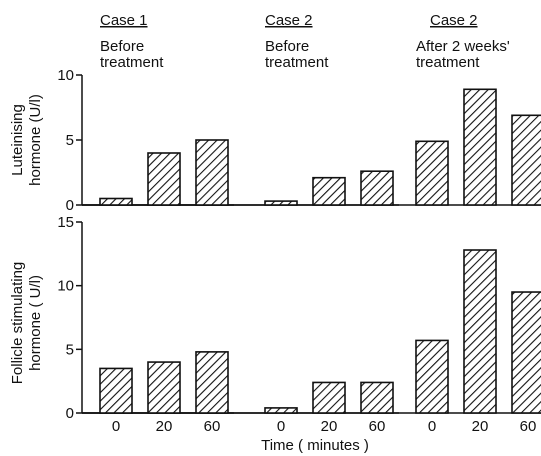 The image size is (541, 456). I want to click on panel-3-subtitle-line2: treatment, so click(448, 62).